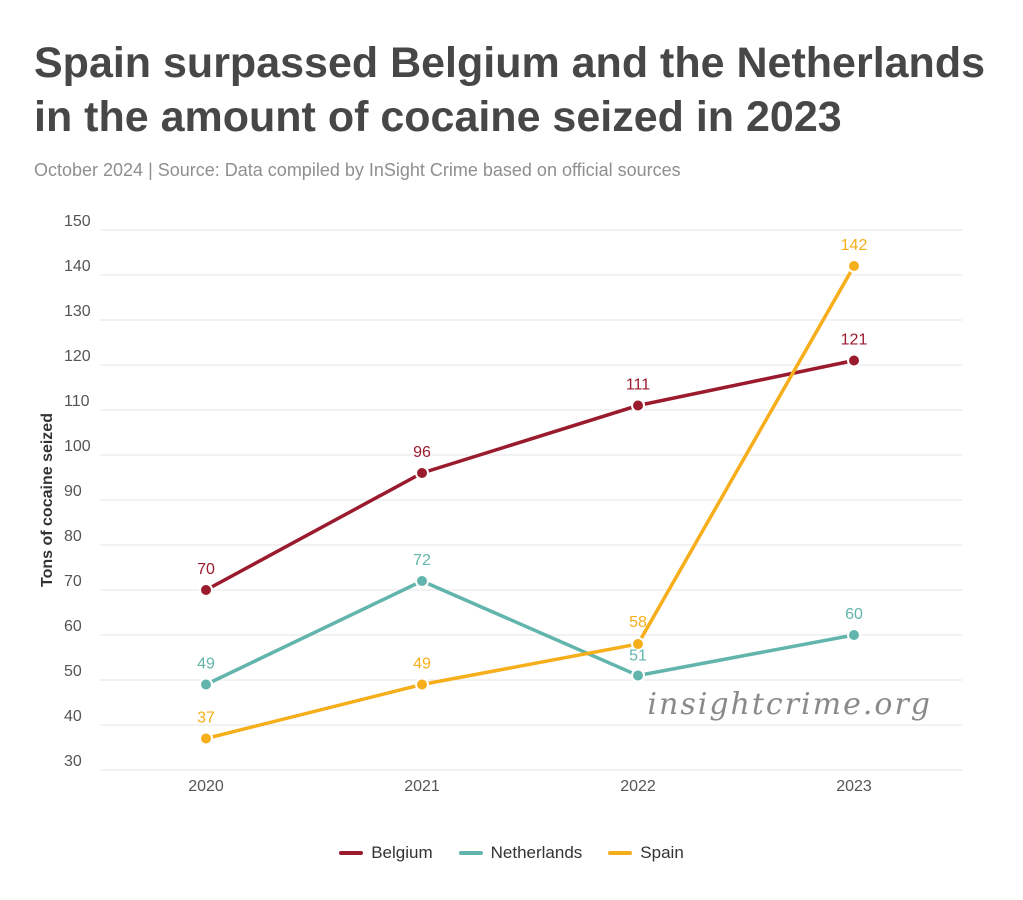 Image resolution: width=1023 pixels, height=900 pixels. I want to click on x-tick-label: 2021, so click(422, 786).